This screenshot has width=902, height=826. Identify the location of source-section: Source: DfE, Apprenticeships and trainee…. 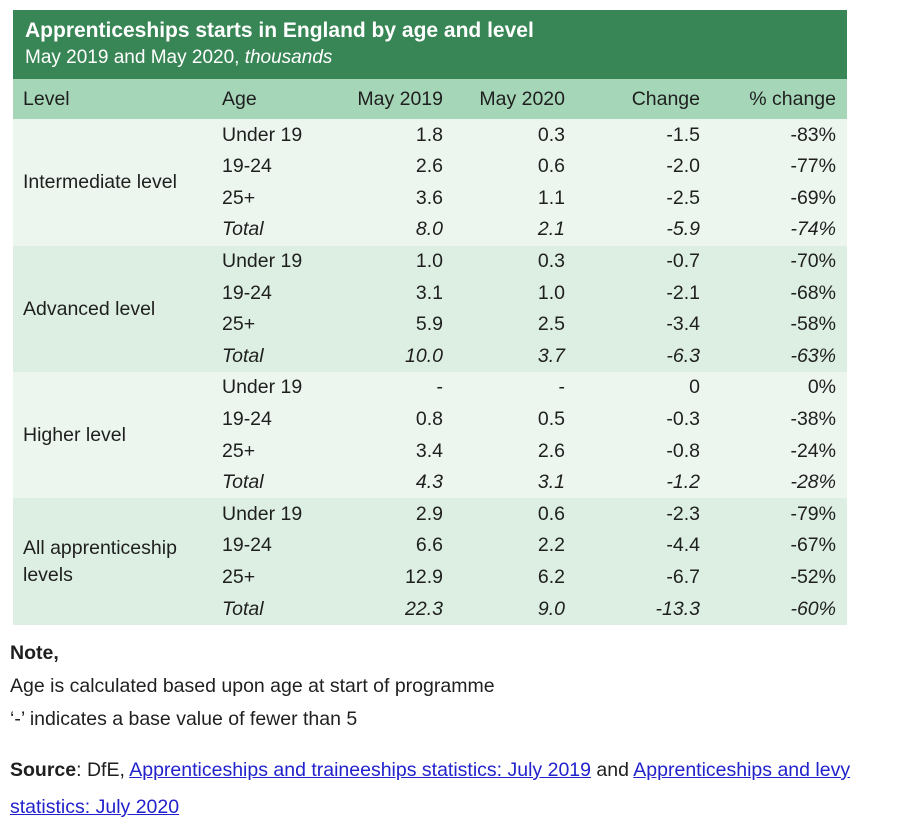
(432, 789).